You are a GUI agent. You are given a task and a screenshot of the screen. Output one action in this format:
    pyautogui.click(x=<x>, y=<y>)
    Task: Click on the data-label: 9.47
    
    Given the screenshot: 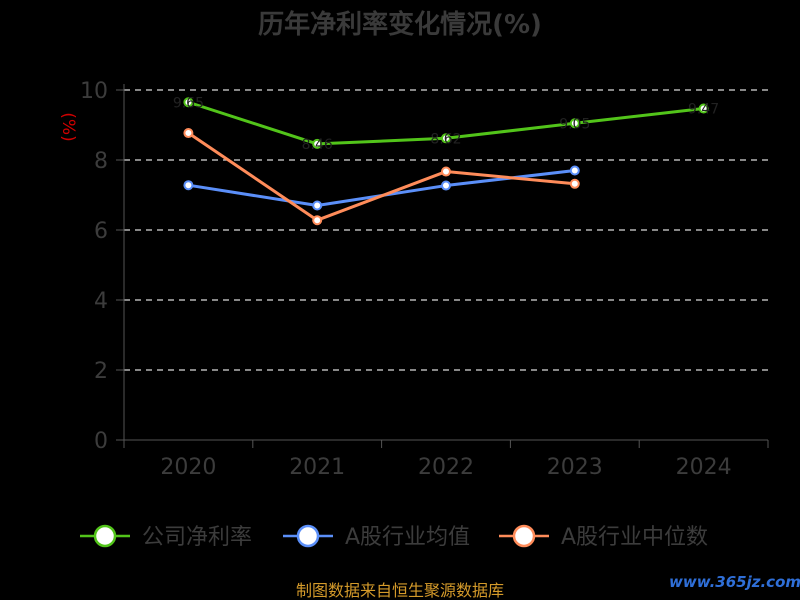 What is the action you would take?
    pyautogui.click(x=703, y=110)
    